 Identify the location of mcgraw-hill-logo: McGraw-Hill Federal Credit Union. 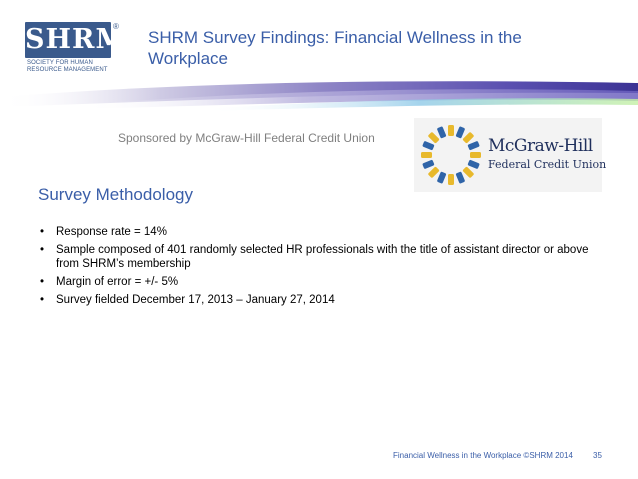
(510, 155).